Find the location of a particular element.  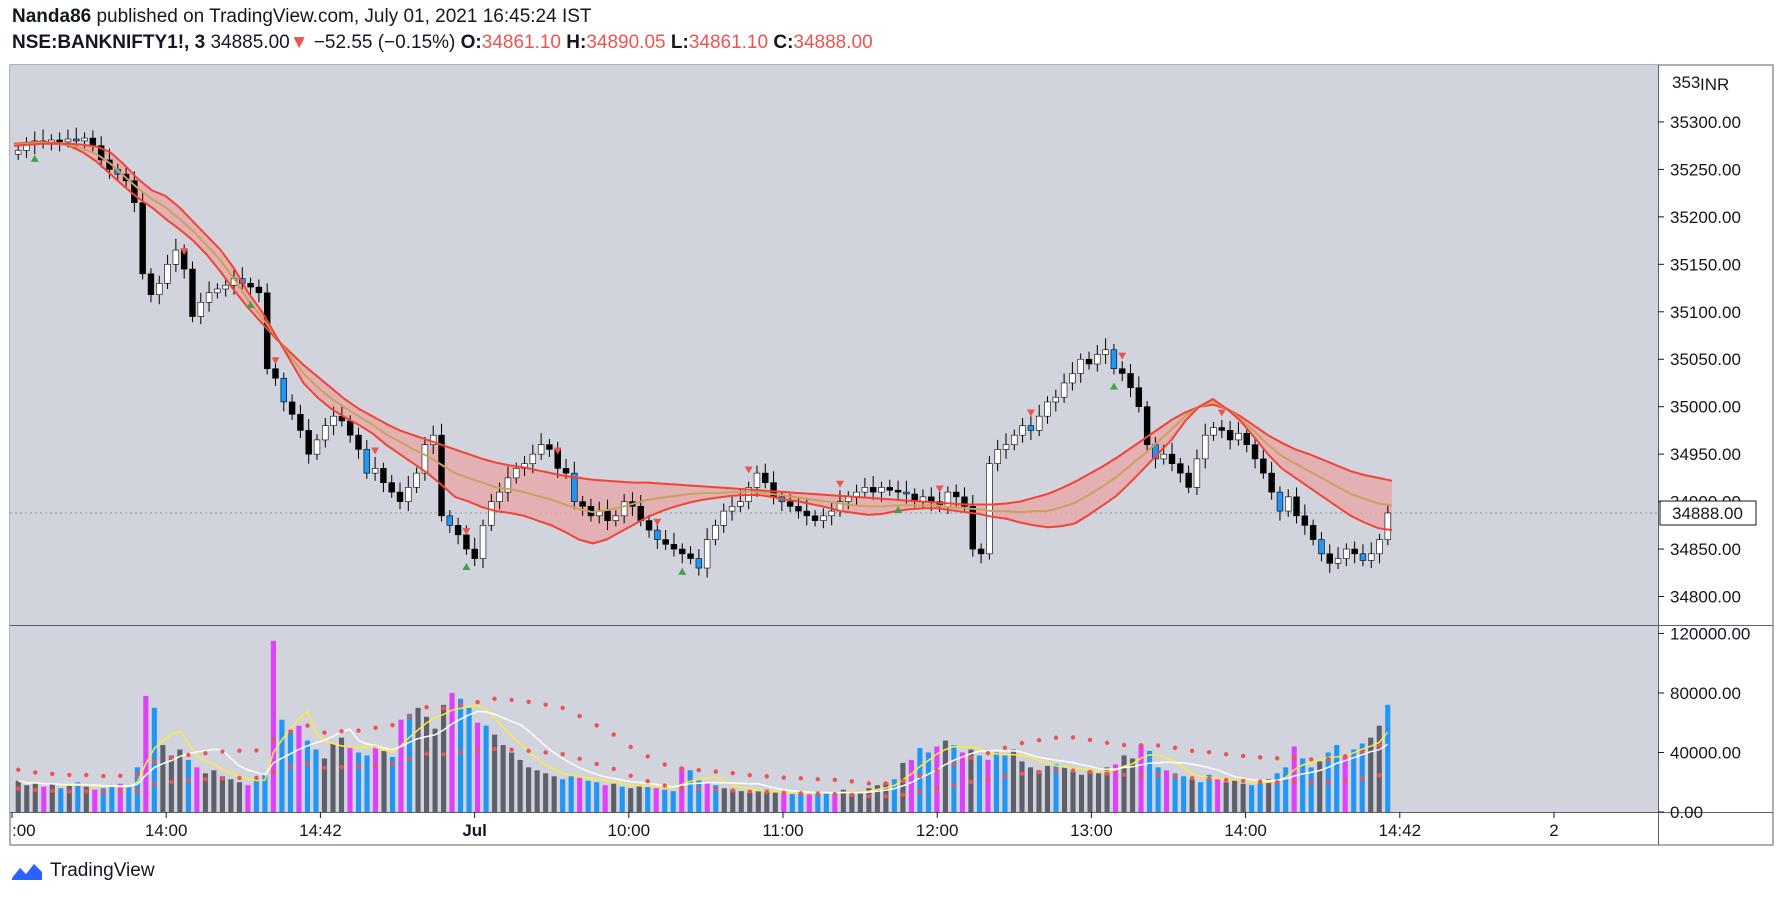

price-tick-label: 34950.00 is located at coordinates (1705, 454).